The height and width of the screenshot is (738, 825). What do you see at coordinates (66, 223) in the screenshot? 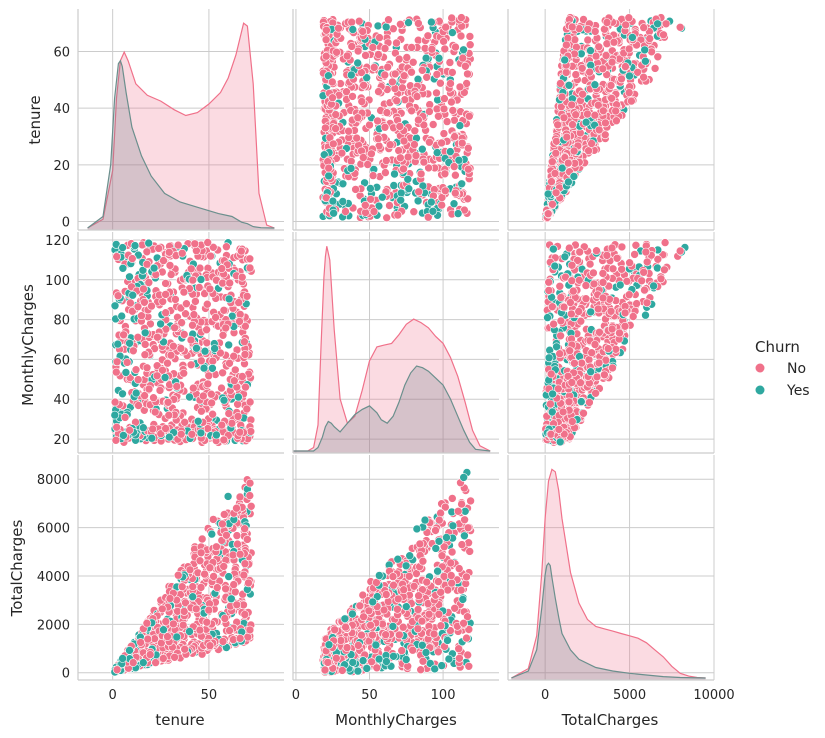
I see `ytick-label: 0` at bounding box center [66, 223].